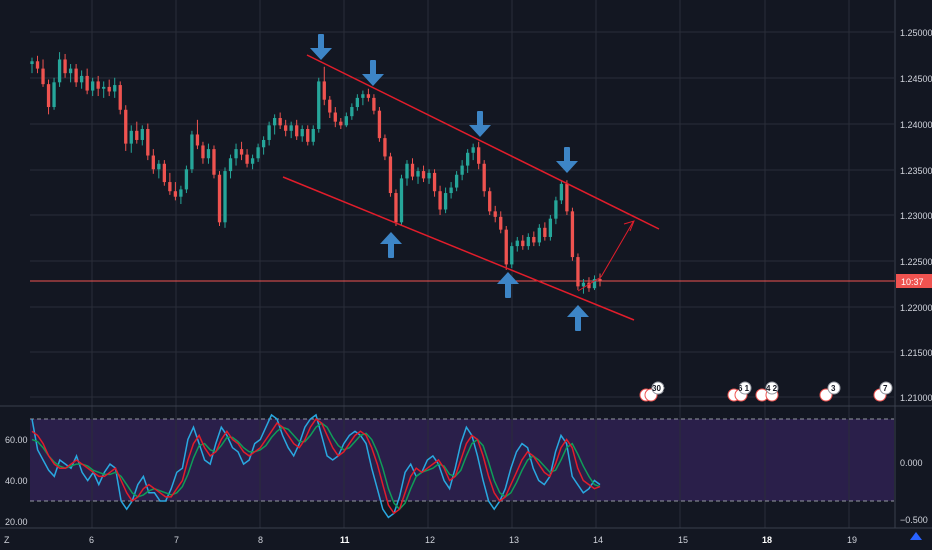 This screenshot has height=550, width=932. What do you see at coordinates (741, 391) in the screenshot?
I see `event-badge-flag: 6 1 2` at bounding box center [741, 391].